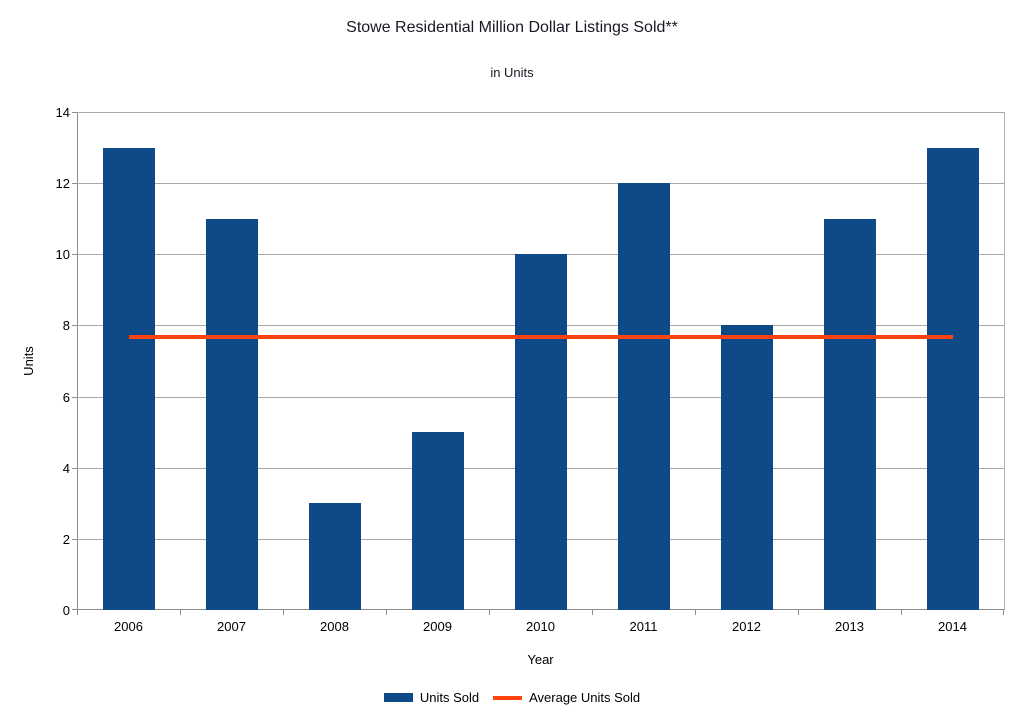  I want to click on bar-2014, so click(953, 379).